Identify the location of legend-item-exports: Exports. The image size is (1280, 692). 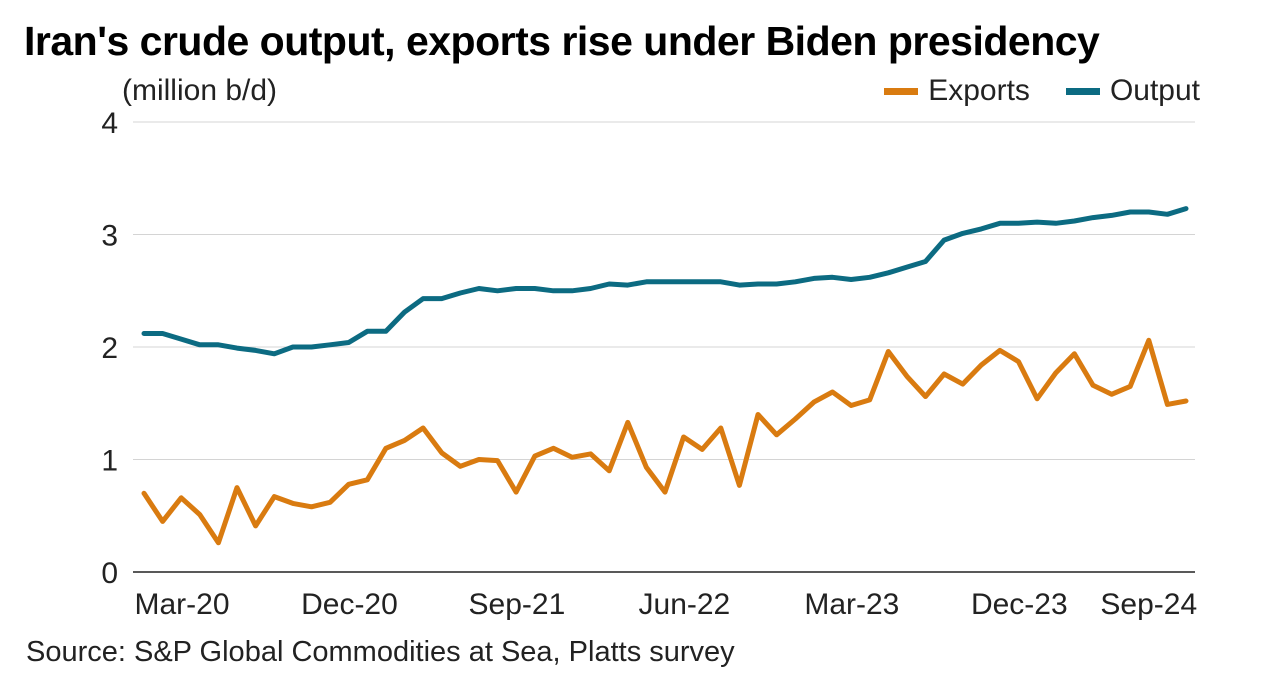
(957, 91).